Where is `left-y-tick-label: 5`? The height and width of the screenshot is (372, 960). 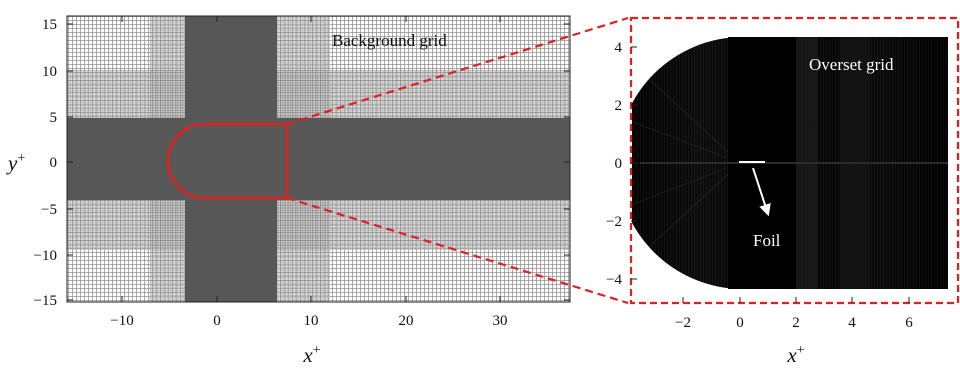 left-y-tick-label: 5 is located at coordinates (54, 118).